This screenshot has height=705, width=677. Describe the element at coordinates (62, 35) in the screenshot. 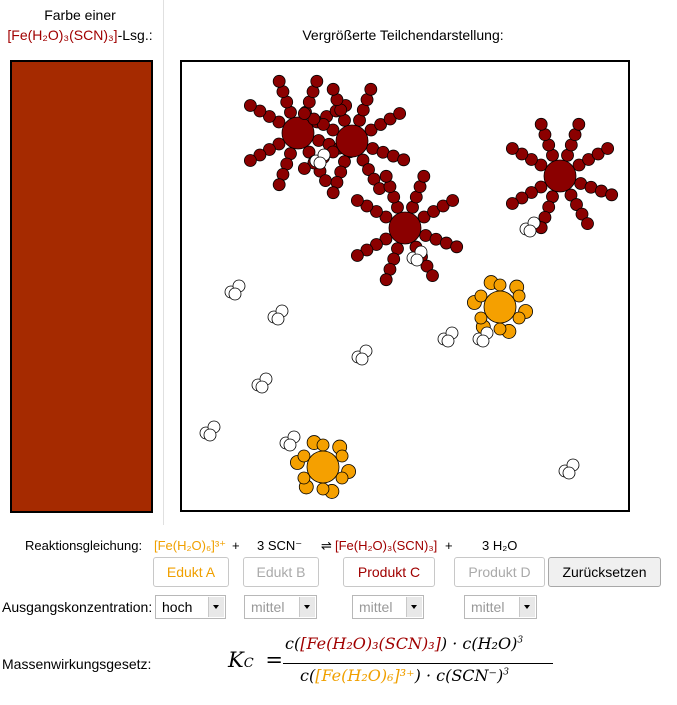

I see `color-label-compound: [Fe(H₂O)₃(SCN)₃]` at that location.